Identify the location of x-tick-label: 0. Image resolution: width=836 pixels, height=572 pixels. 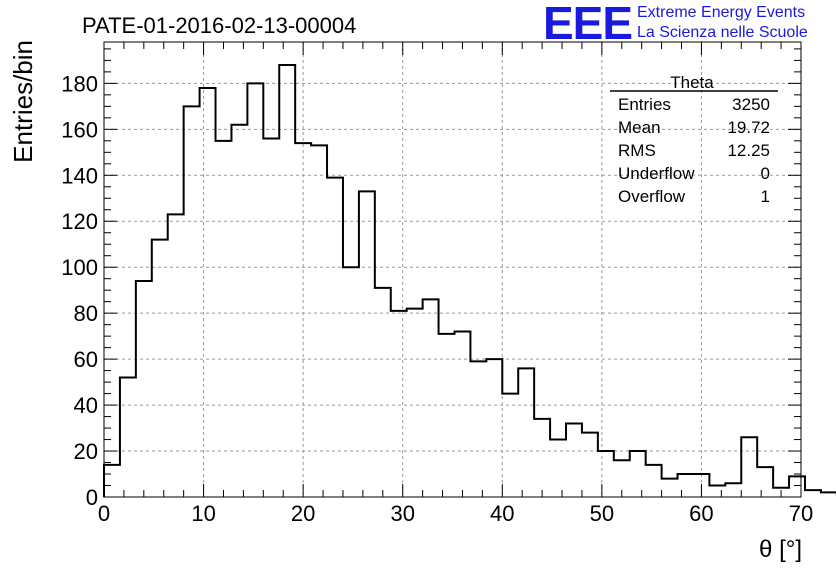
(104, 513).